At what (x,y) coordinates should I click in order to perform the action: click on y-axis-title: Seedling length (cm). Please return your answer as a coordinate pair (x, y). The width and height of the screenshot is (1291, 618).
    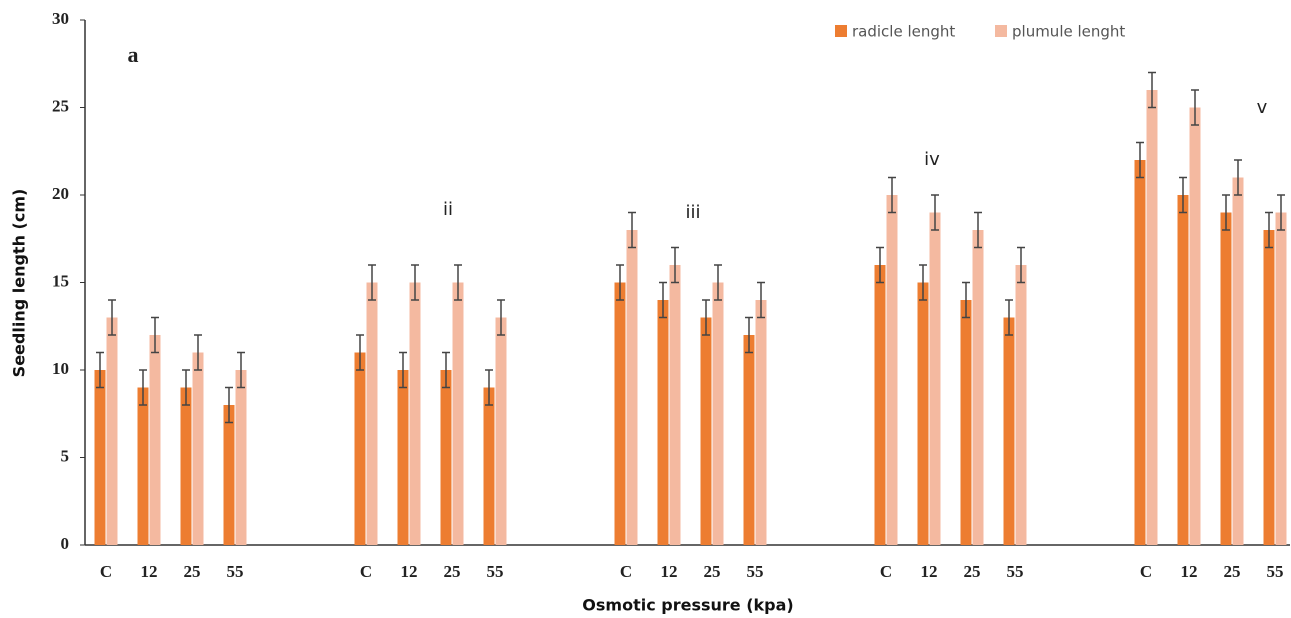
    Looking at the image, I should click on (19, 283).